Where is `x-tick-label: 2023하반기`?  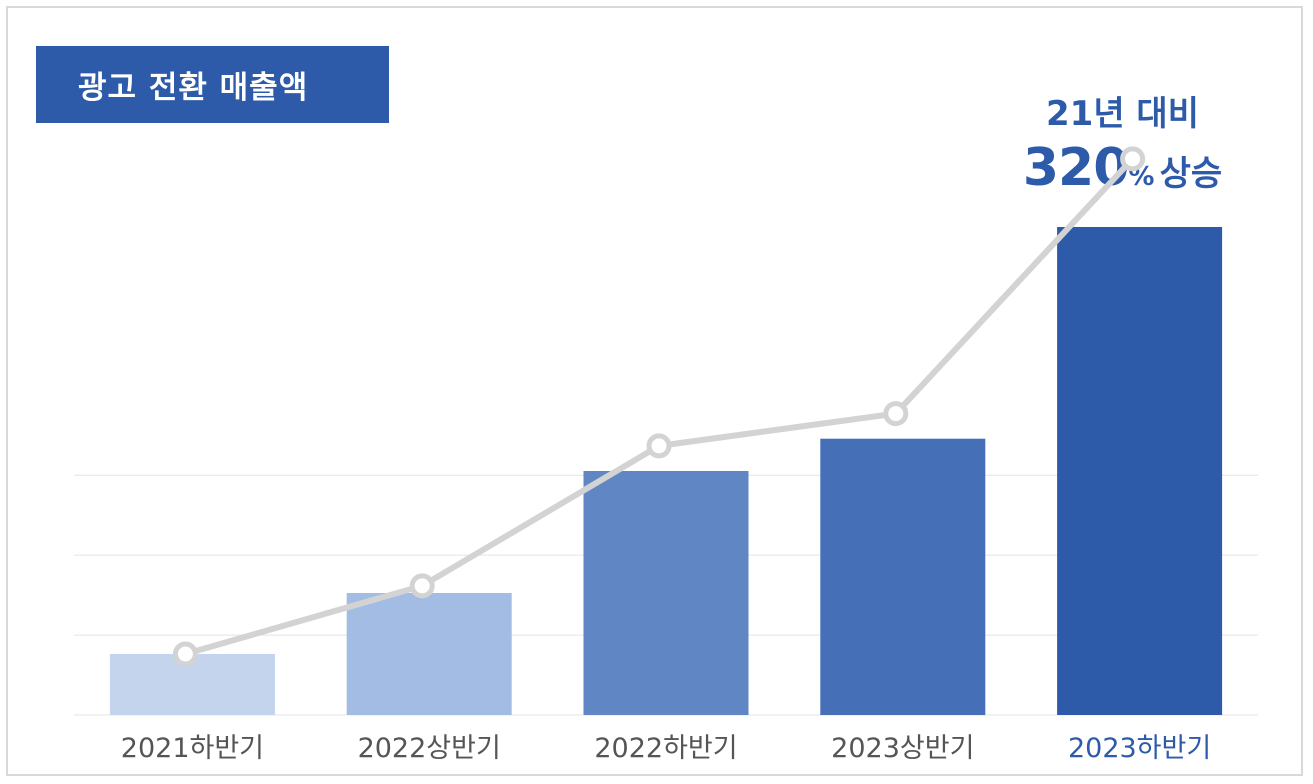 x-tick-label: 2023하반기 is located at coordinates (1139, 748).